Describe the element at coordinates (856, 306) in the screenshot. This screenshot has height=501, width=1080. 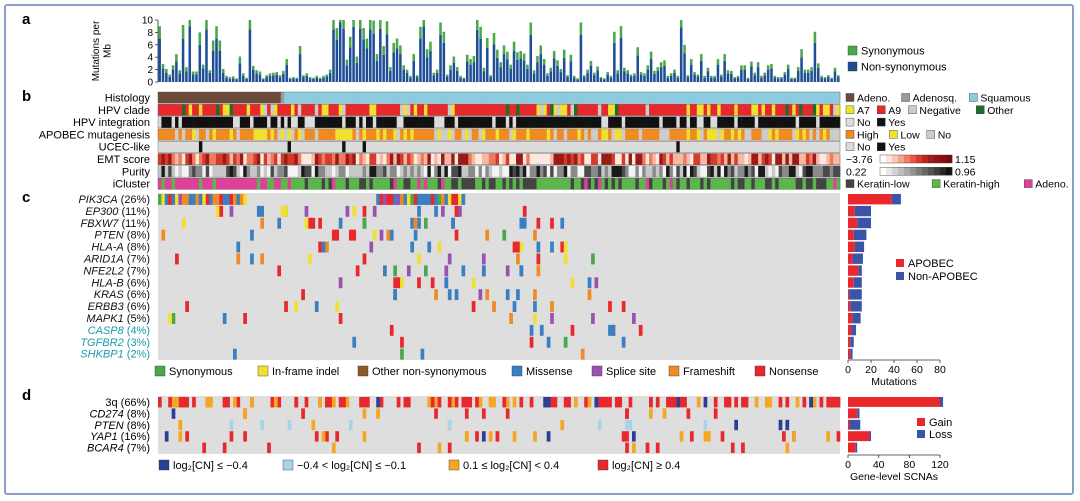
I see `bar-non-apobec` at that location.